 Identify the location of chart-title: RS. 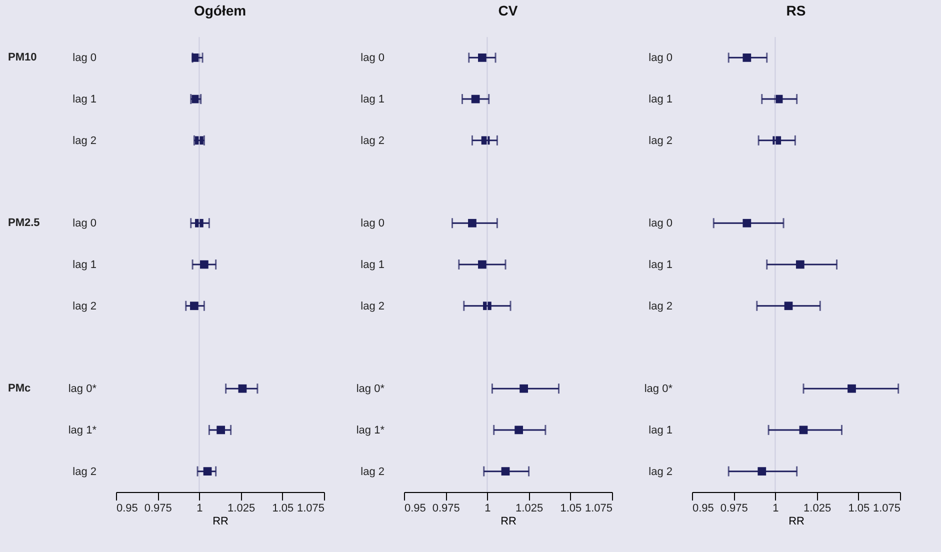
(796, 10).